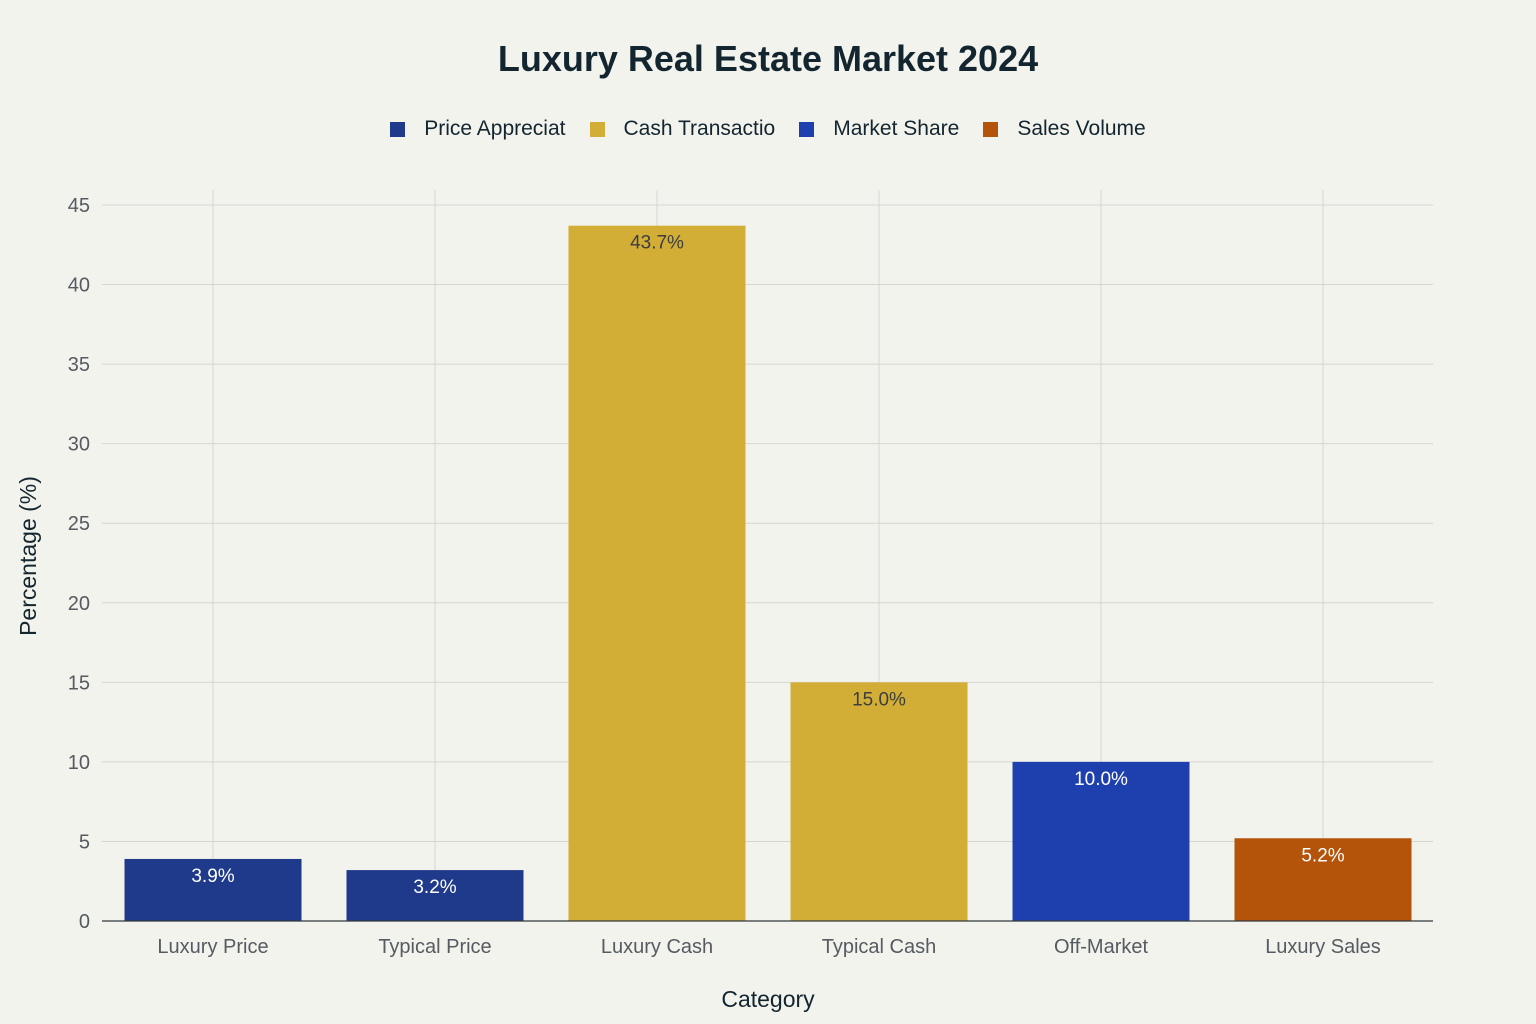  I want to click on y-tick-label: 25, so click(79, 524).